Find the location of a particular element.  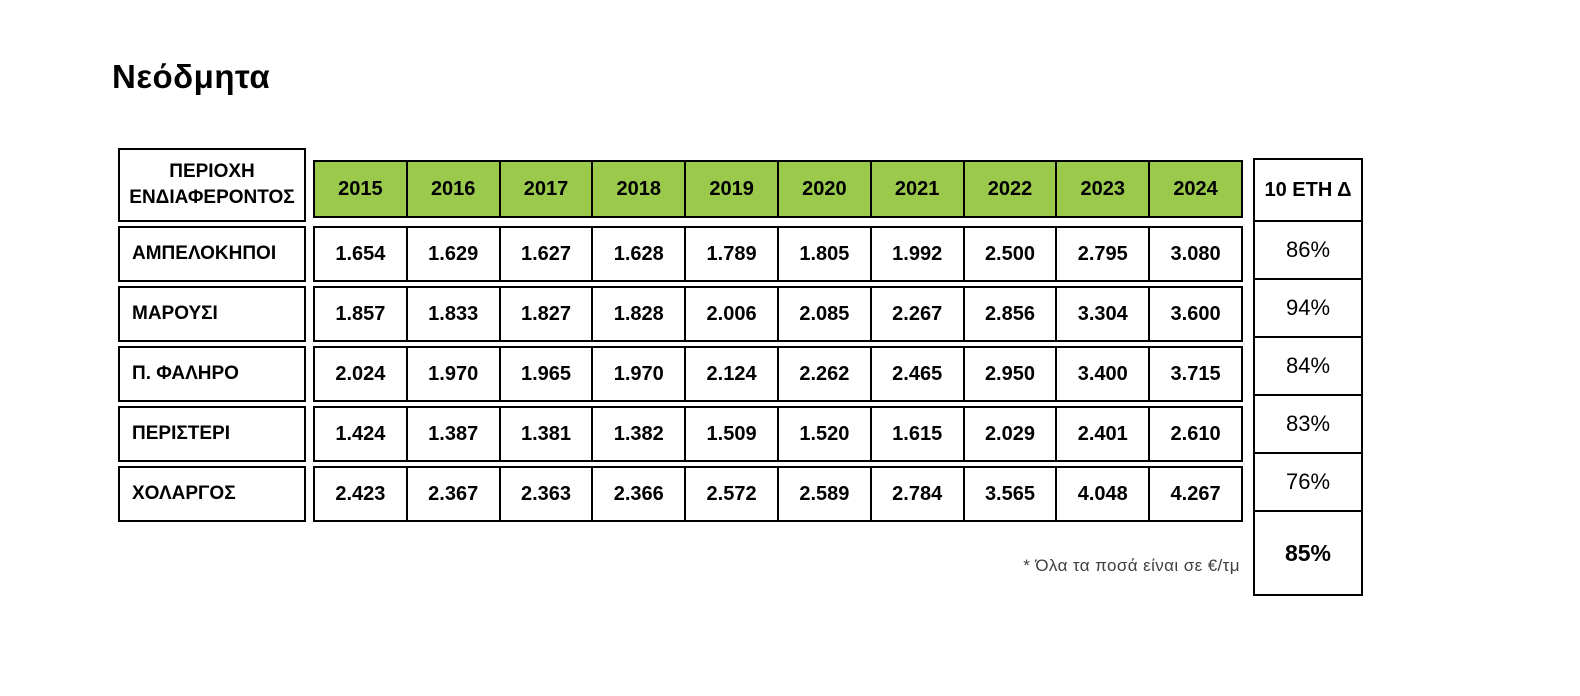

delta-cell: 84% is located at coordinates (1308, 366).